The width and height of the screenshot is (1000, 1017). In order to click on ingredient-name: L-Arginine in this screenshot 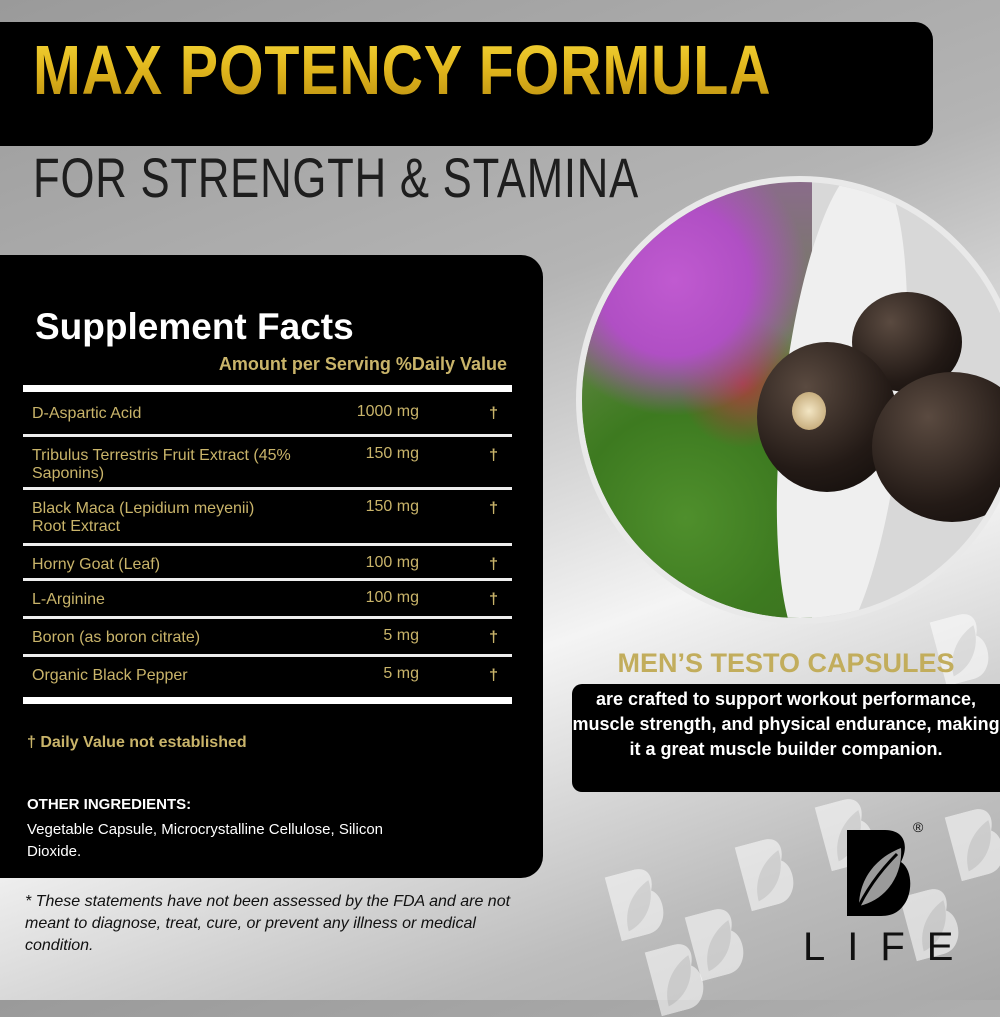, I will do `click(68, 599)`.